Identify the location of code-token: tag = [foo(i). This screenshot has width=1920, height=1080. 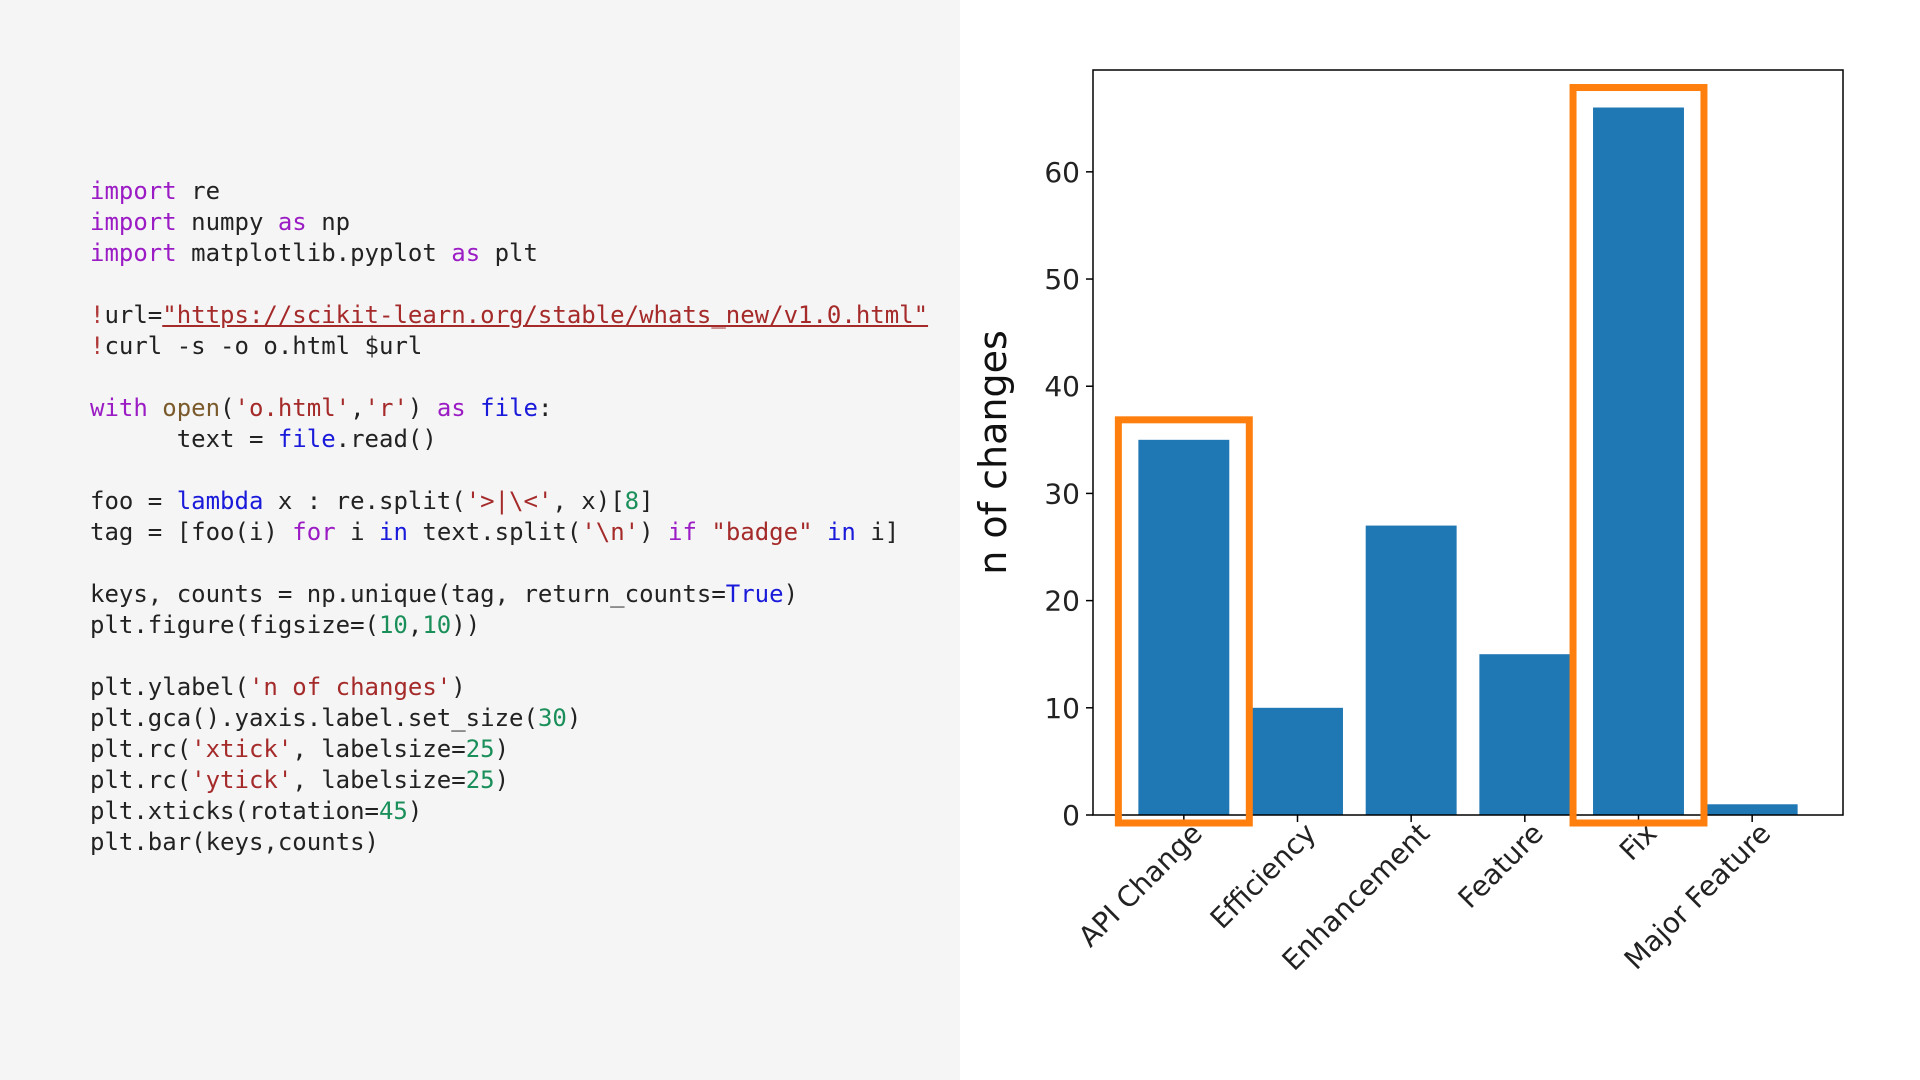
(191, 532).